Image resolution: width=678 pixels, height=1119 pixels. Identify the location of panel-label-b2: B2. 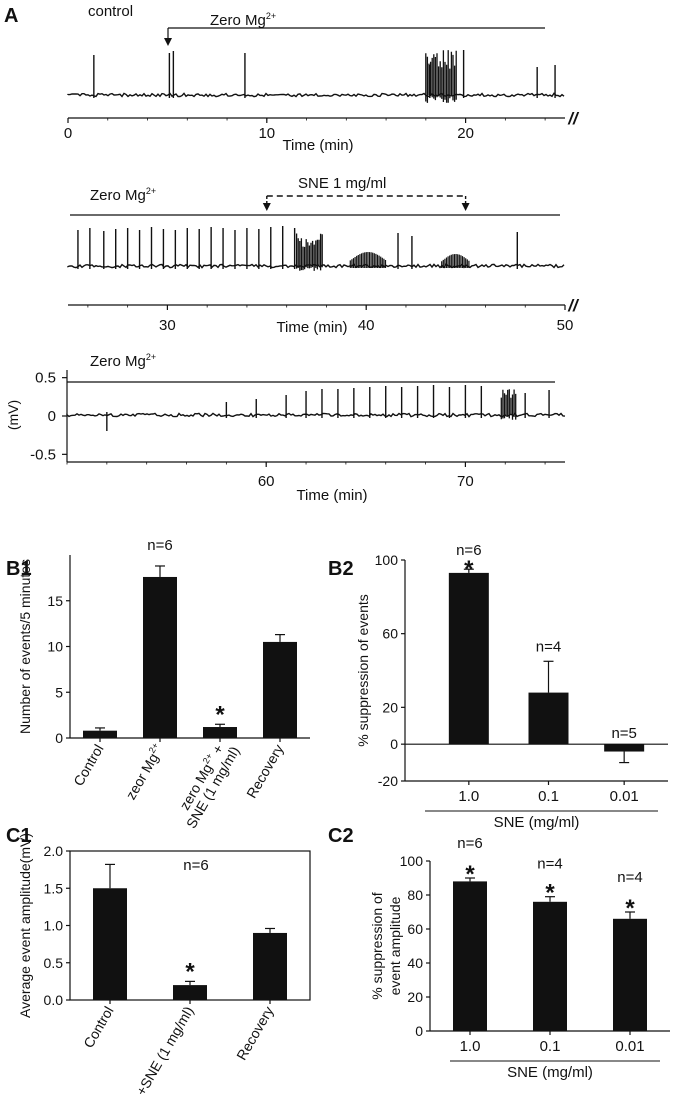
(341, 569).